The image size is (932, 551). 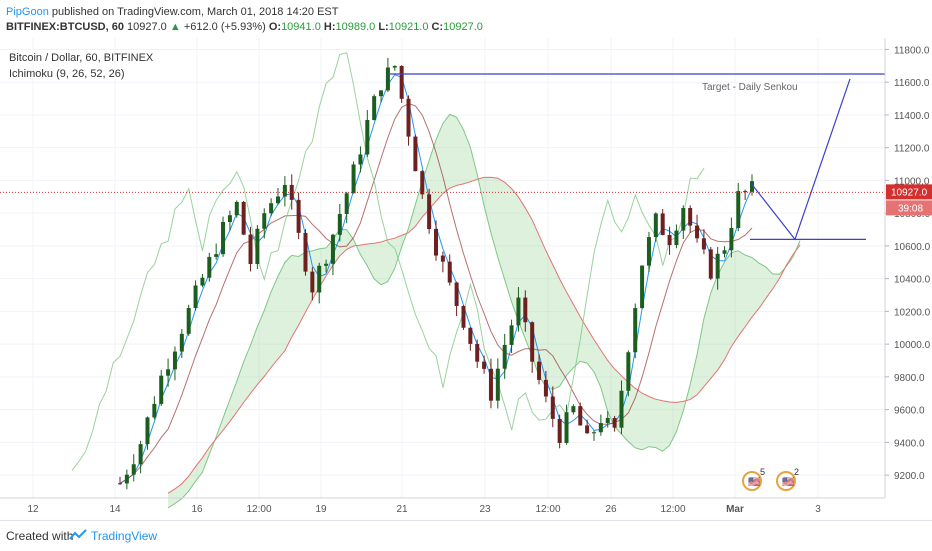 What do you see at coordinates (65, 27) in the screenshot?
I see `symbol-label: BITFINEX:BTCUSD, 60` at bounding box center [65, 27].